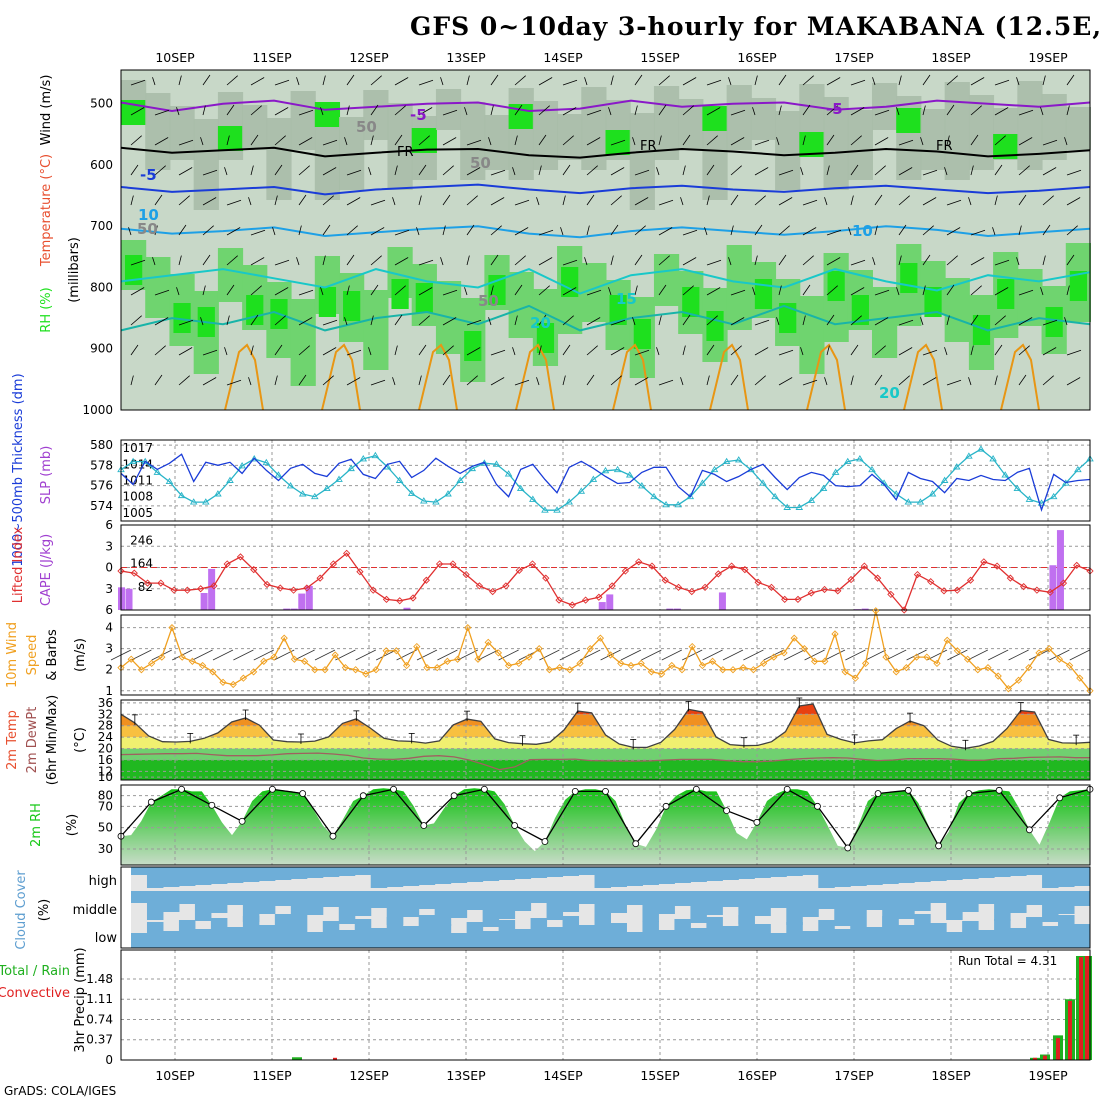 This screenshot has height=1100, width=1100. I want to click on rh-band-bright, so click(836, 286).